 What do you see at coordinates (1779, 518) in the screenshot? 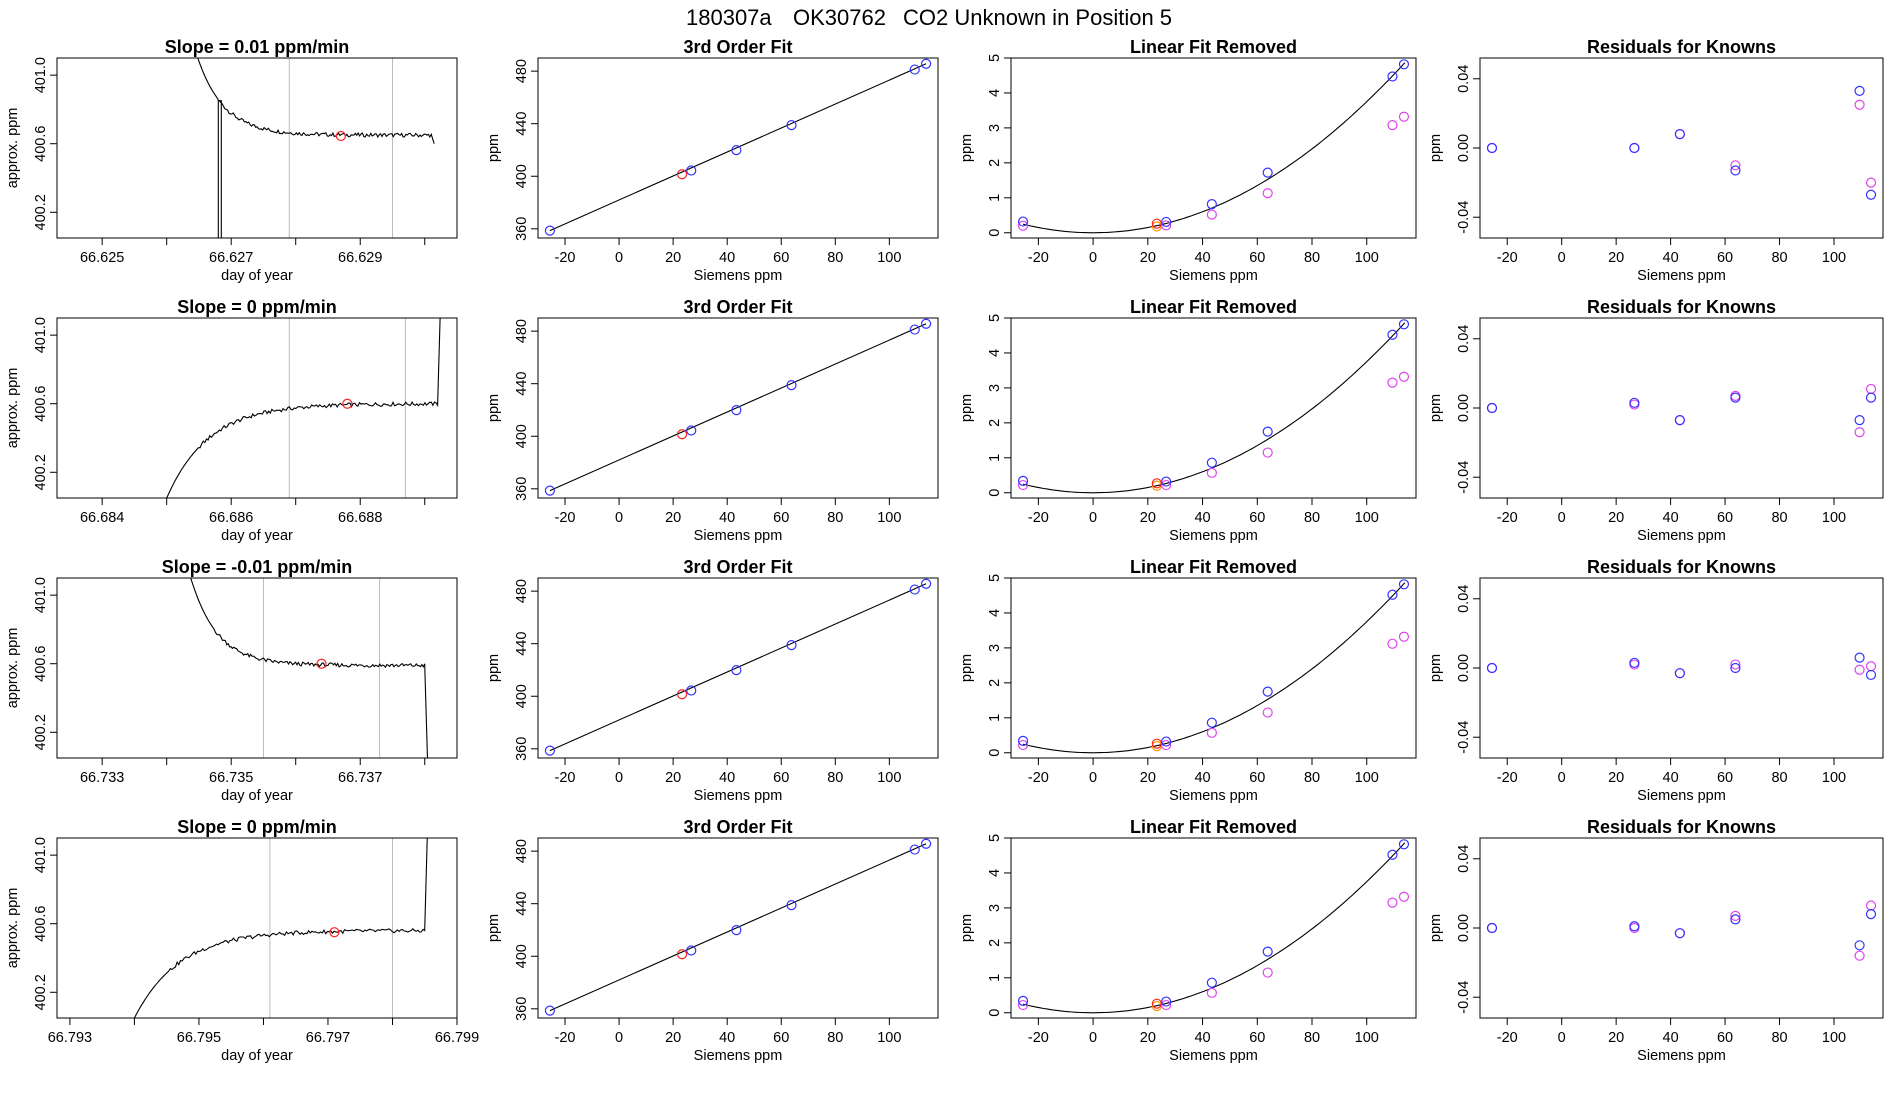
I see `x-tick-label-r1c3-5: 80` at bounding box center [1779, 518].